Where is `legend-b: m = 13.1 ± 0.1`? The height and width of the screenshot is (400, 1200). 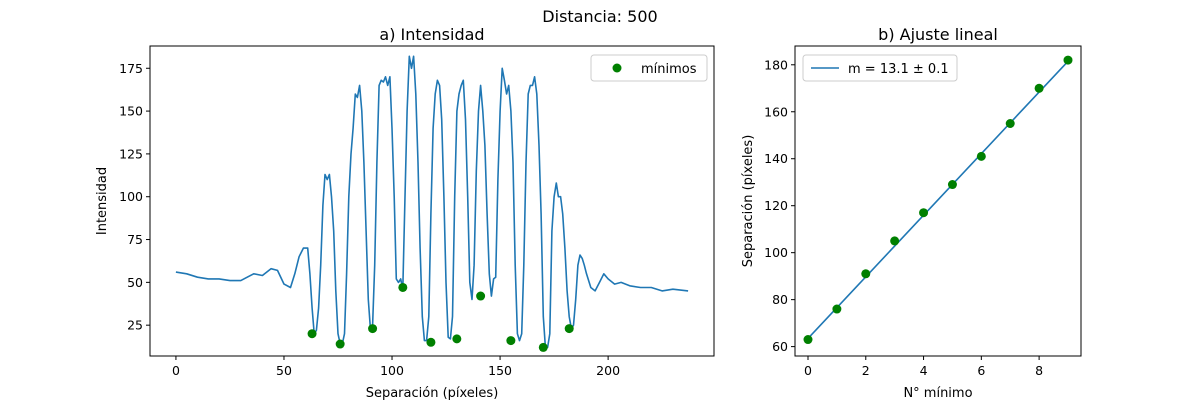 legend-b: m = 13.1 ± 0.1 is located at coordinates (880, 68).